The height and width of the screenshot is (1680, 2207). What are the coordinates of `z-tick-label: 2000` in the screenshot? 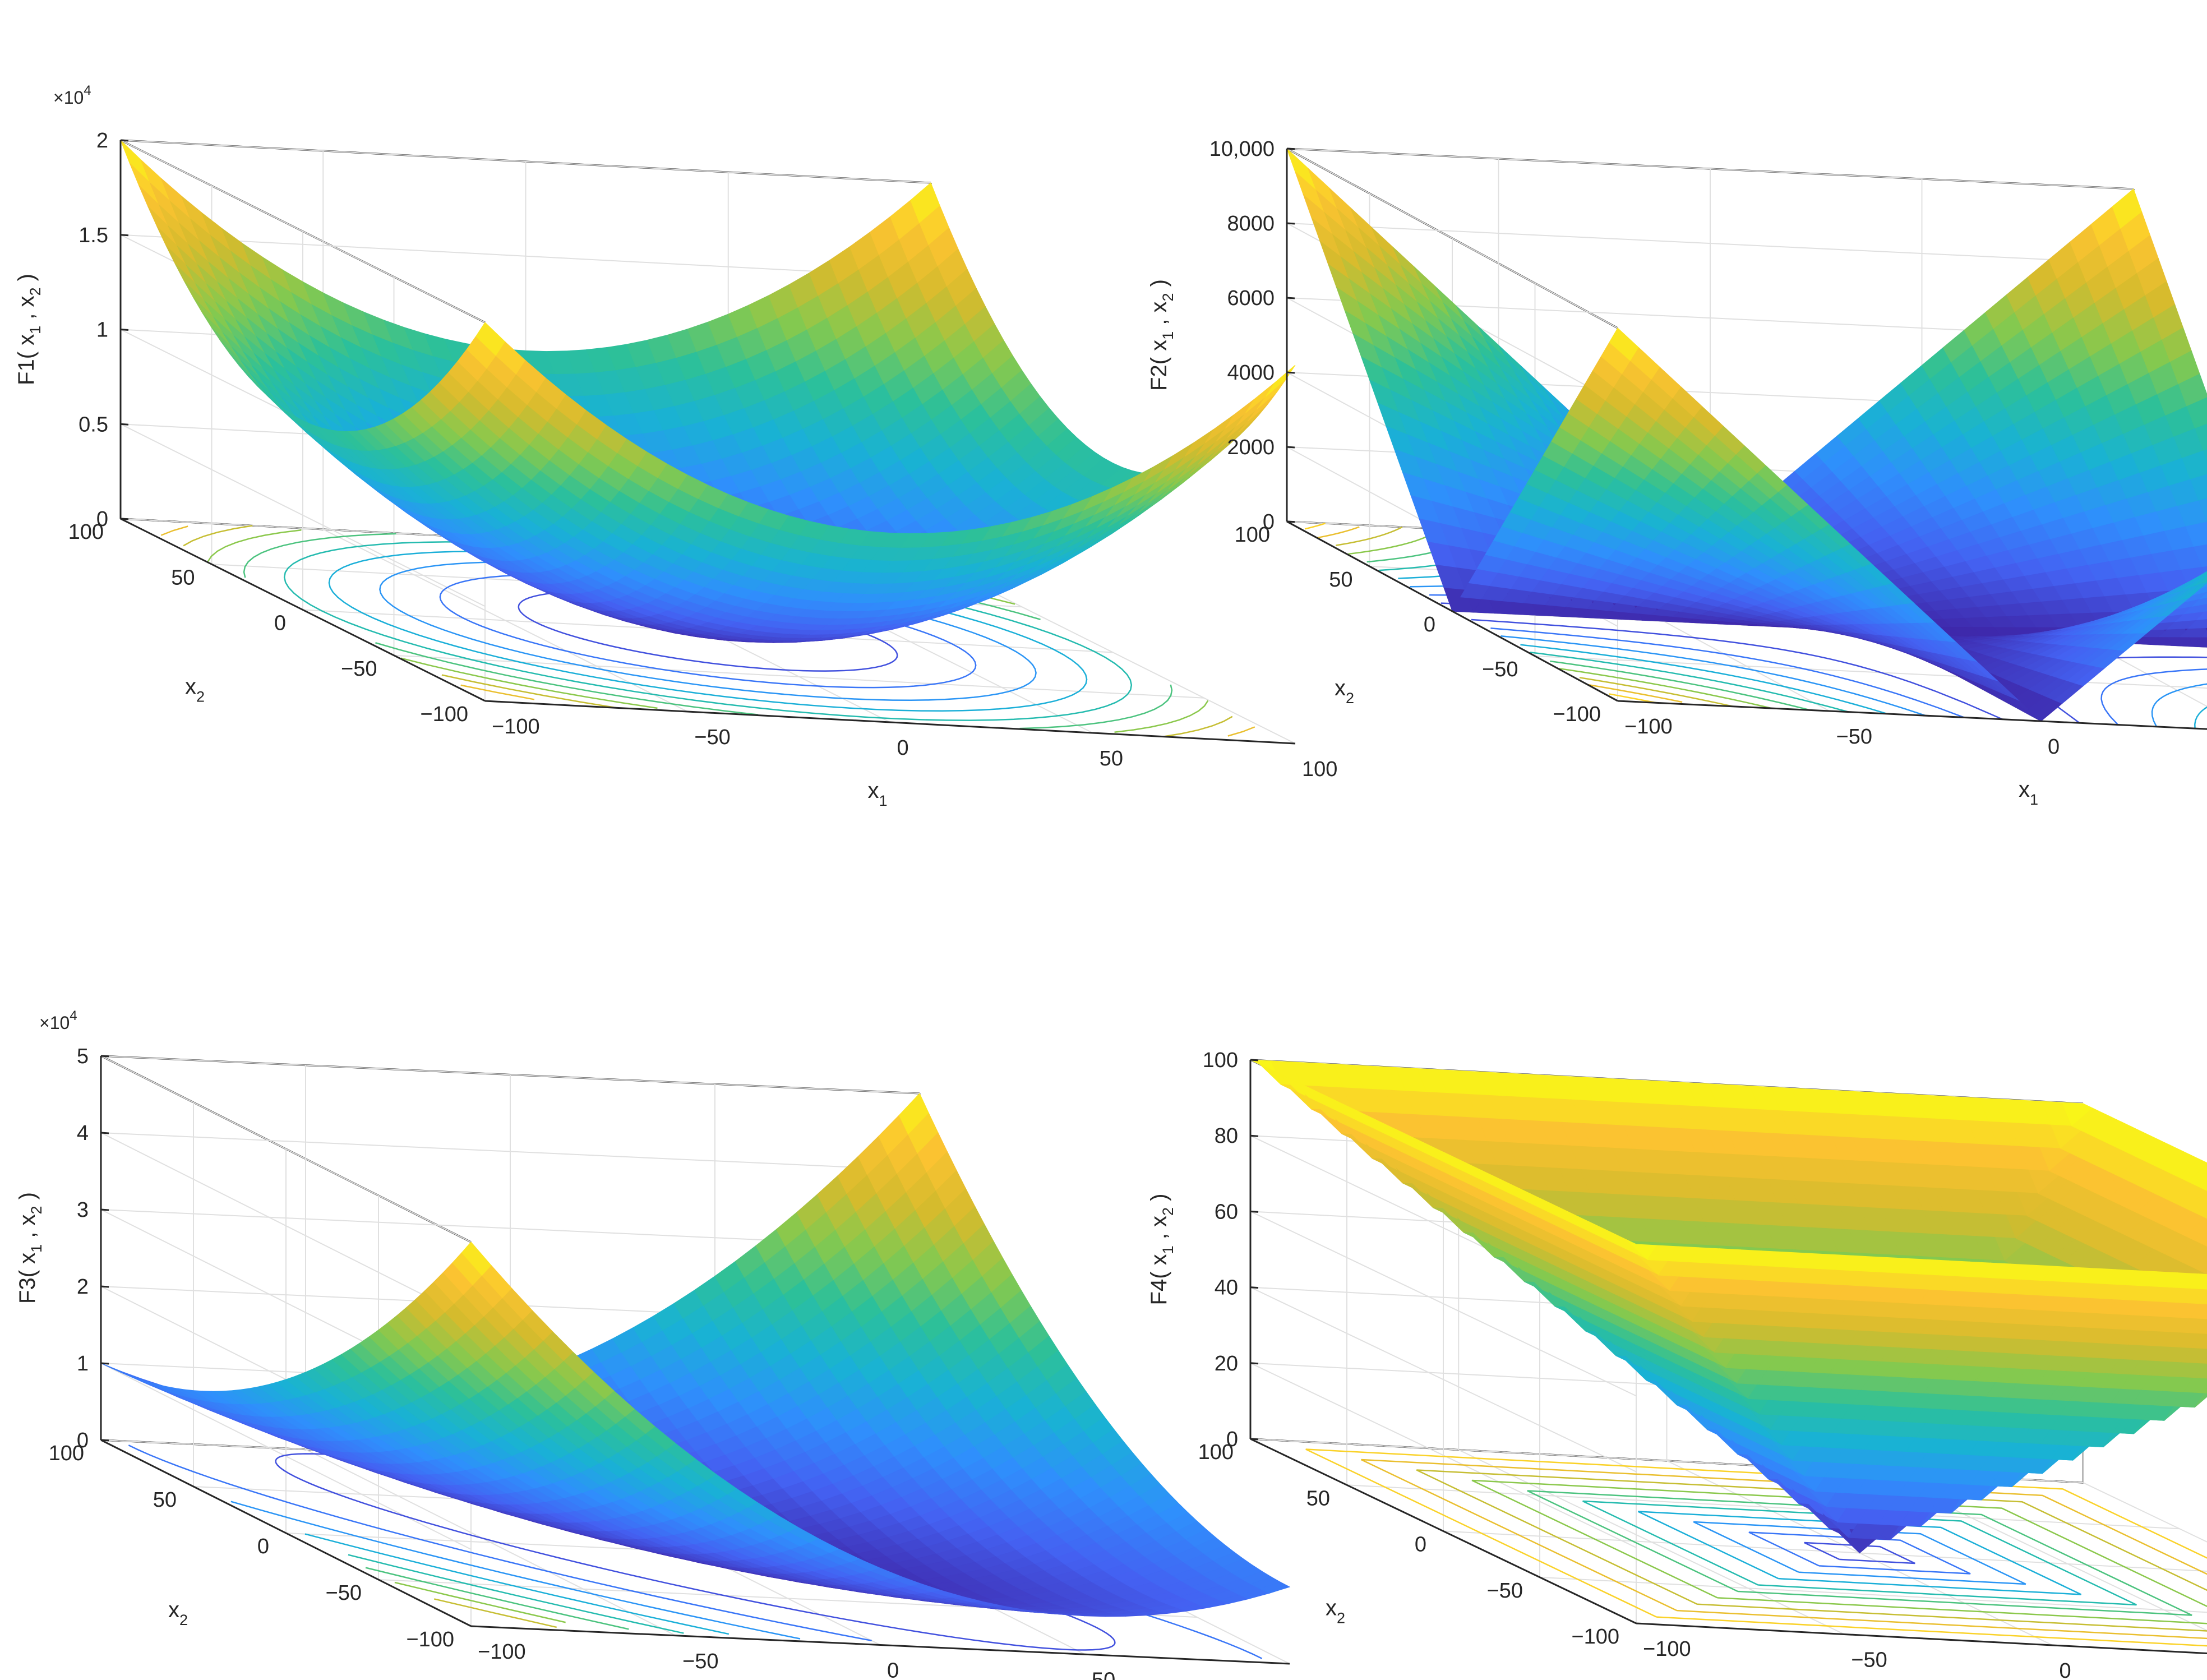 It's located at (1251, 447).